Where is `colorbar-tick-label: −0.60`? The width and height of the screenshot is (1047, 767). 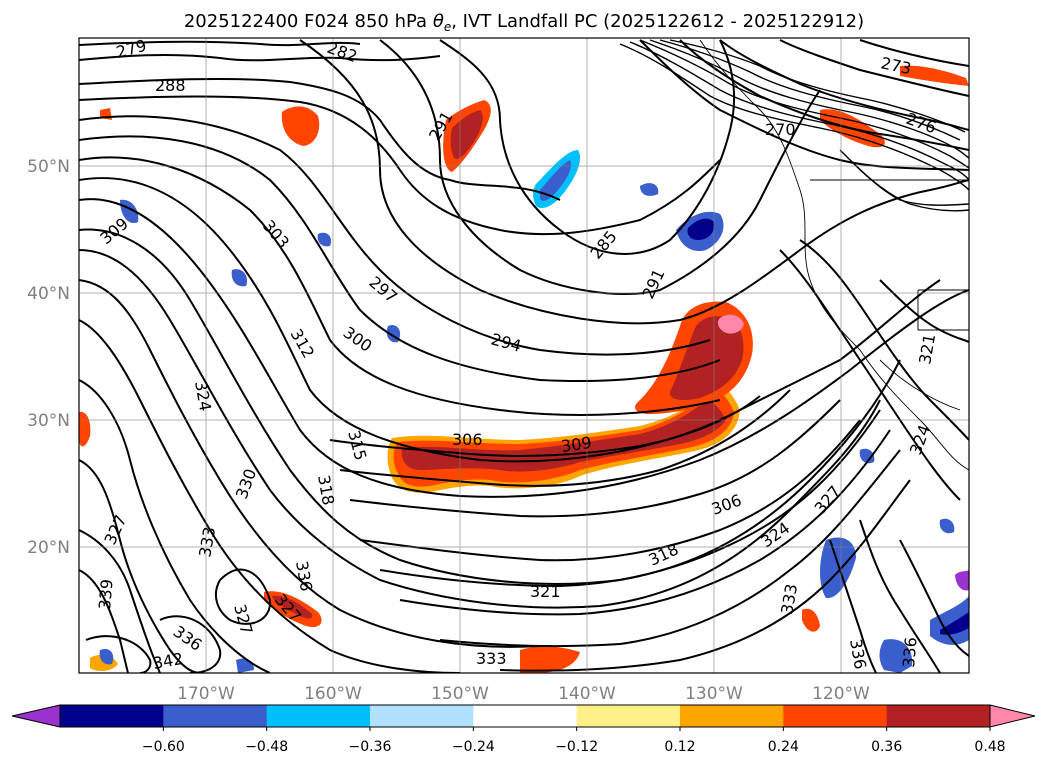 colorbar-tick-label: −0.60 is located at coordinates (163, 747).